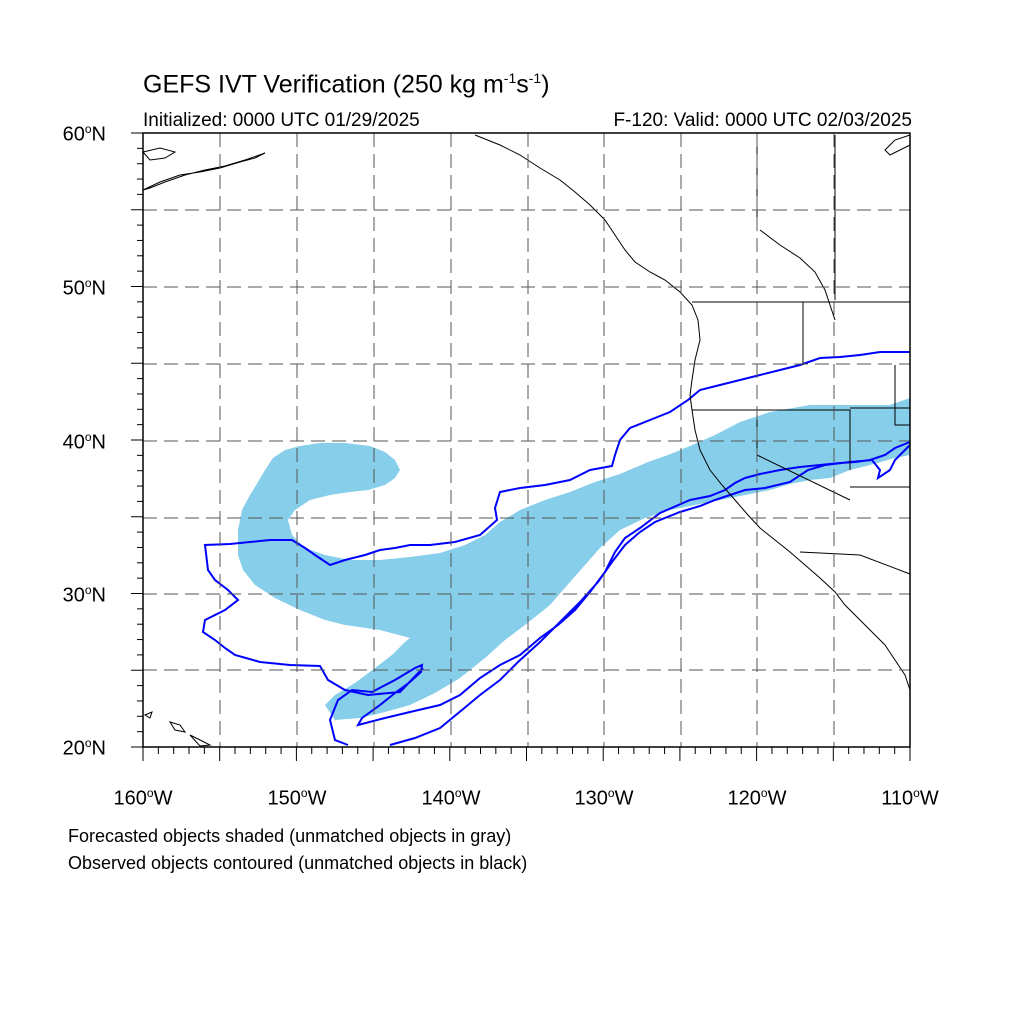 This screenshot has height=1024, width=1024. Describe the element at coordinates (757, 798) in the screenshot. I see `lon-label-120: 120oW` at that location.